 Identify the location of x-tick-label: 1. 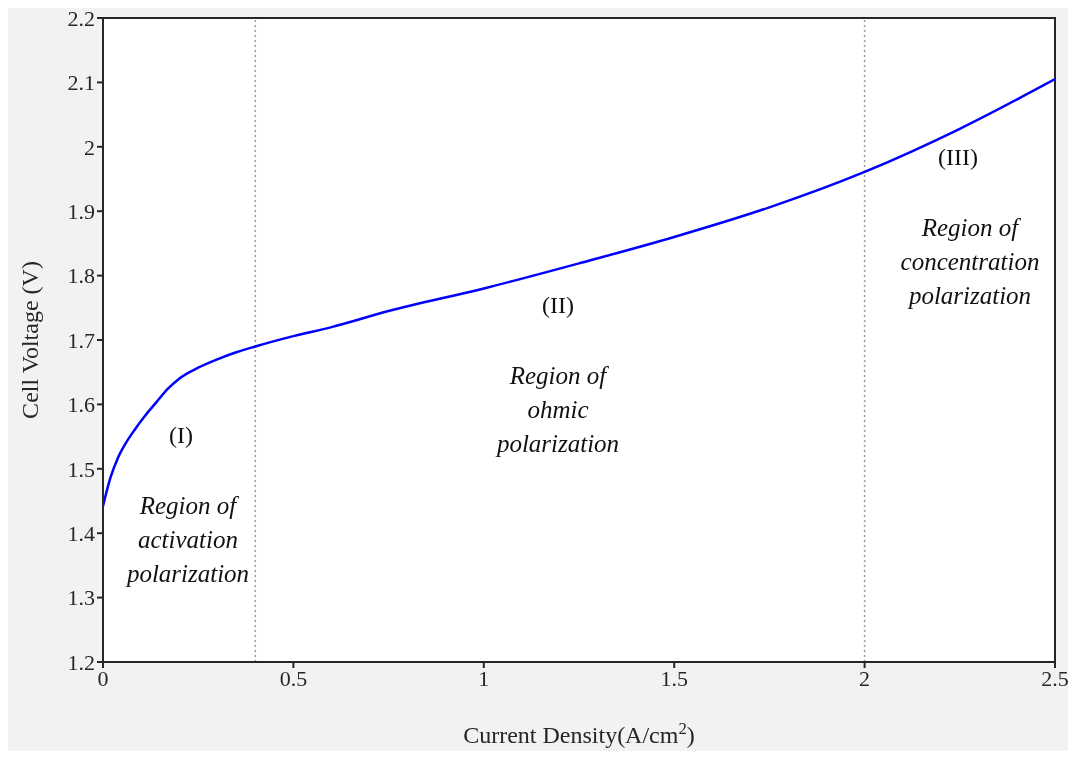
(484, 678).